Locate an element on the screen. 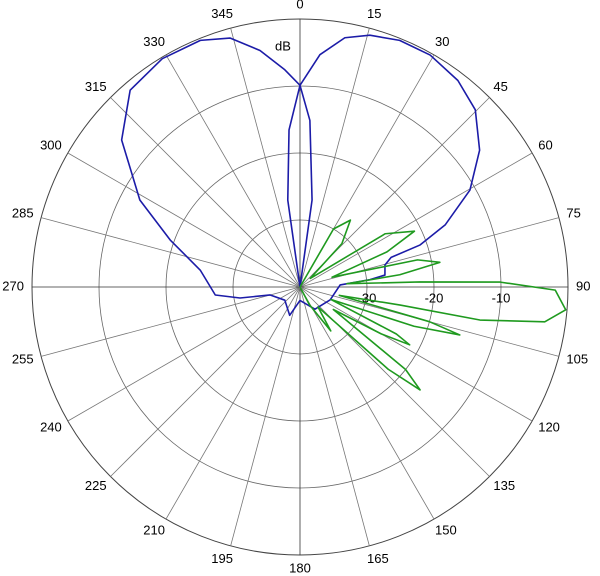  r-tick-label: -20 is located at coordinates (434, 297).